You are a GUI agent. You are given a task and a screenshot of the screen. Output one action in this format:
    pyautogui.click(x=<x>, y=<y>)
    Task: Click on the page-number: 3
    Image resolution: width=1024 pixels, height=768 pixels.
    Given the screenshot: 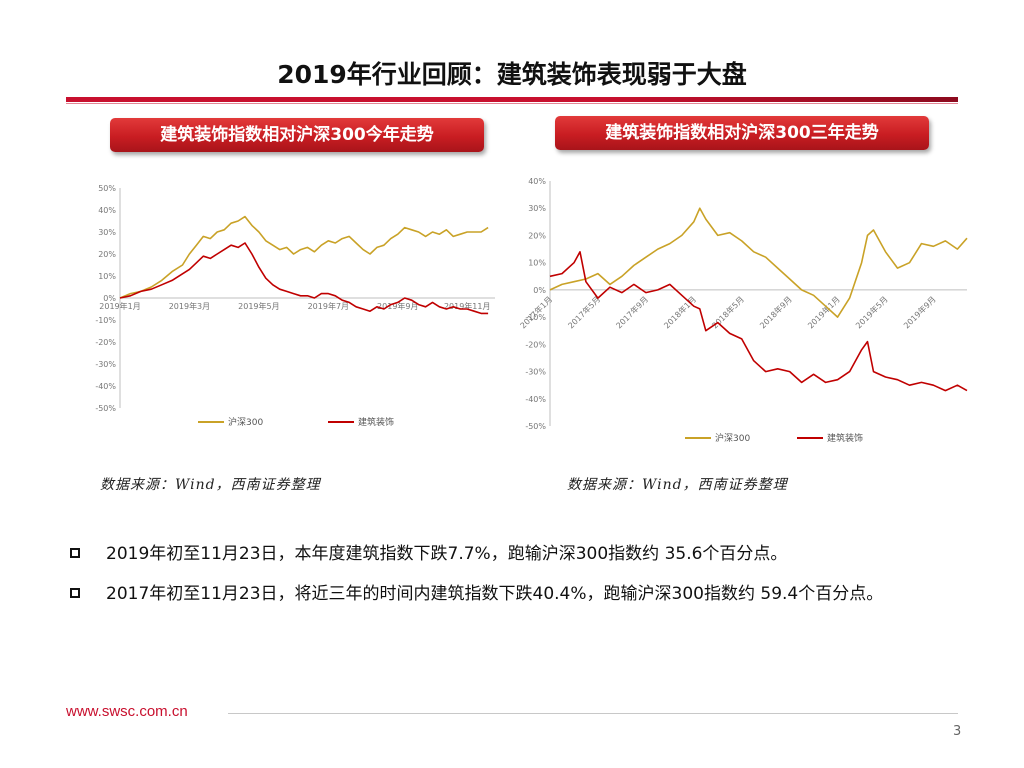 What is the action you would take?
    pyautogui.click(x=957, y=731)
    